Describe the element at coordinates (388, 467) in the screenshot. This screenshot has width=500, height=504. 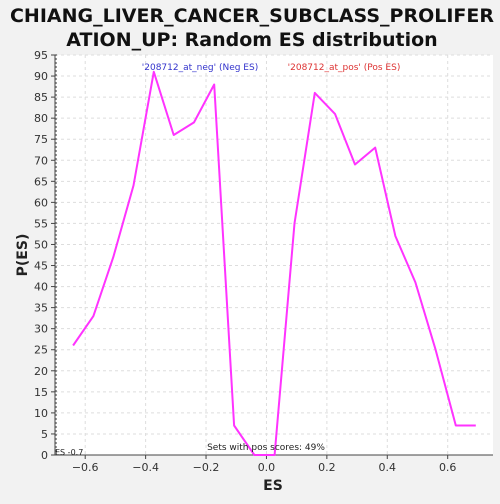
I see `x-tick-label: 0.4` at that location.